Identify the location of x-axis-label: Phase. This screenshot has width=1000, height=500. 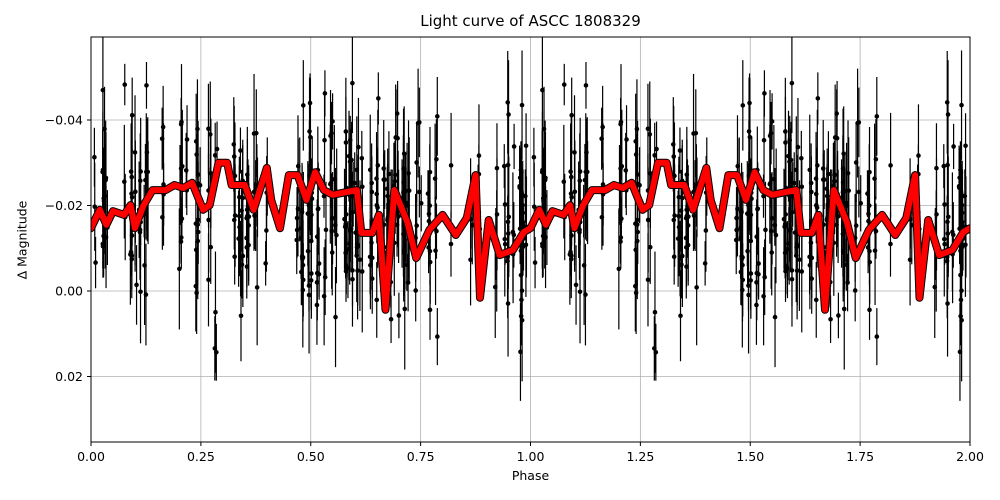
(530, 475).